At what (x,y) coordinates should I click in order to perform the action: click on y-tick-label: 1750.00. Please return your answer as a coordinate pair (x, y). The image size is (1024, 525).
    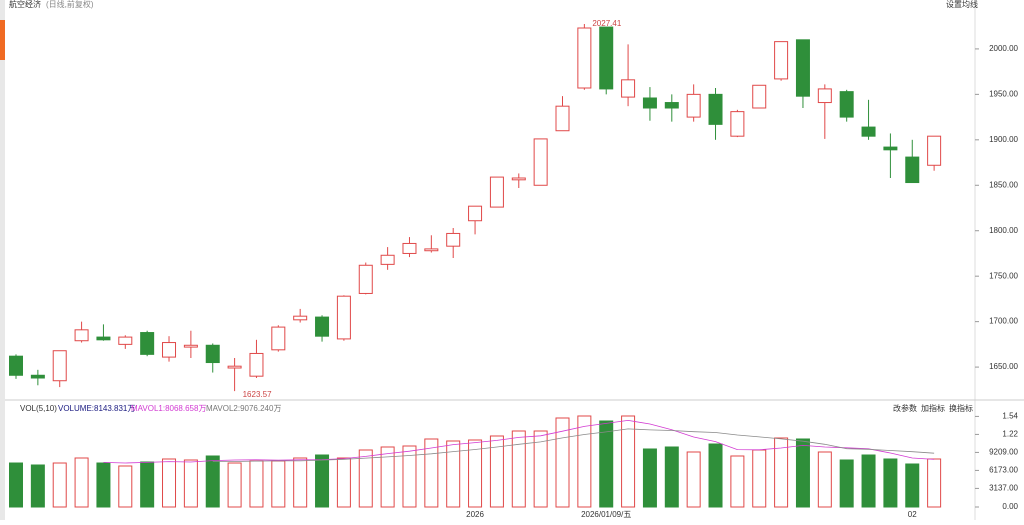
    Looking at the image, I should click on (1003, 275).